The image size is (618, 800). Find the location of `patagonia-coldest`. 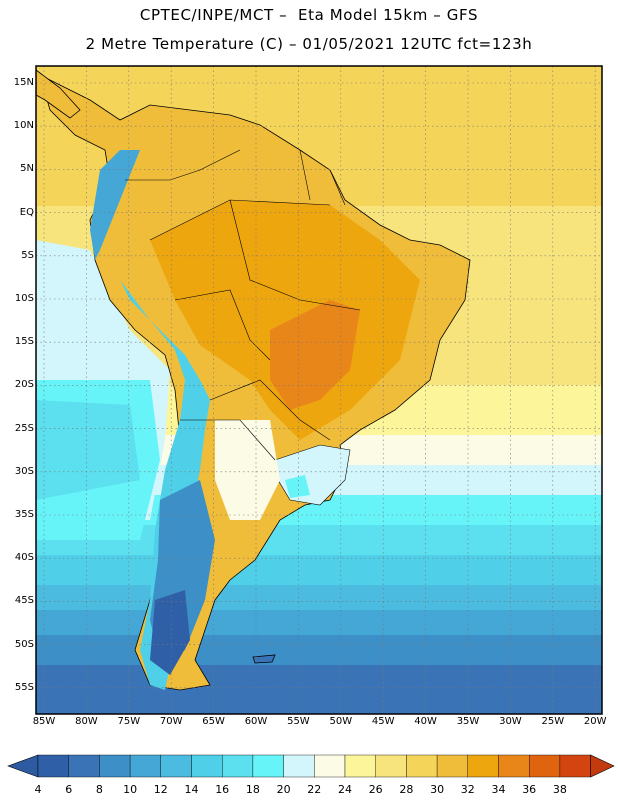

patagonia-coldest is located at coordinates (170, 632).